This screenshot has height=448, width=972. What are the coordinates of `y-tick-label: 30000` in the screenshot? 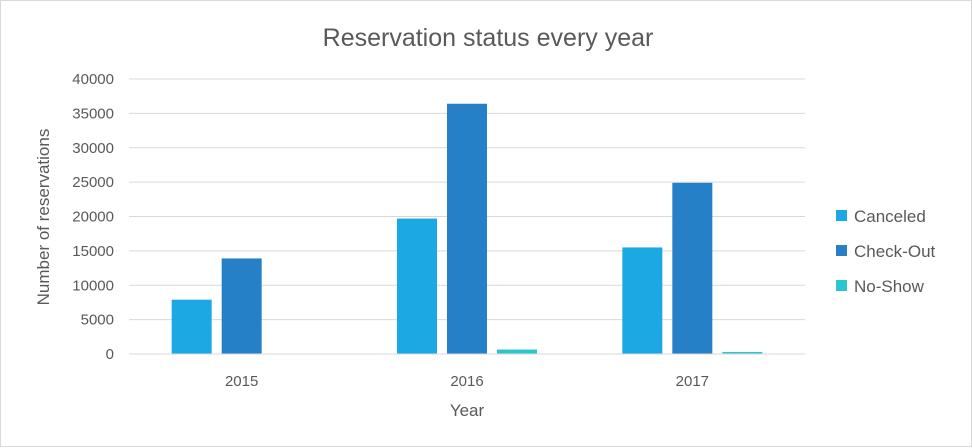 It's located at (93, 148).